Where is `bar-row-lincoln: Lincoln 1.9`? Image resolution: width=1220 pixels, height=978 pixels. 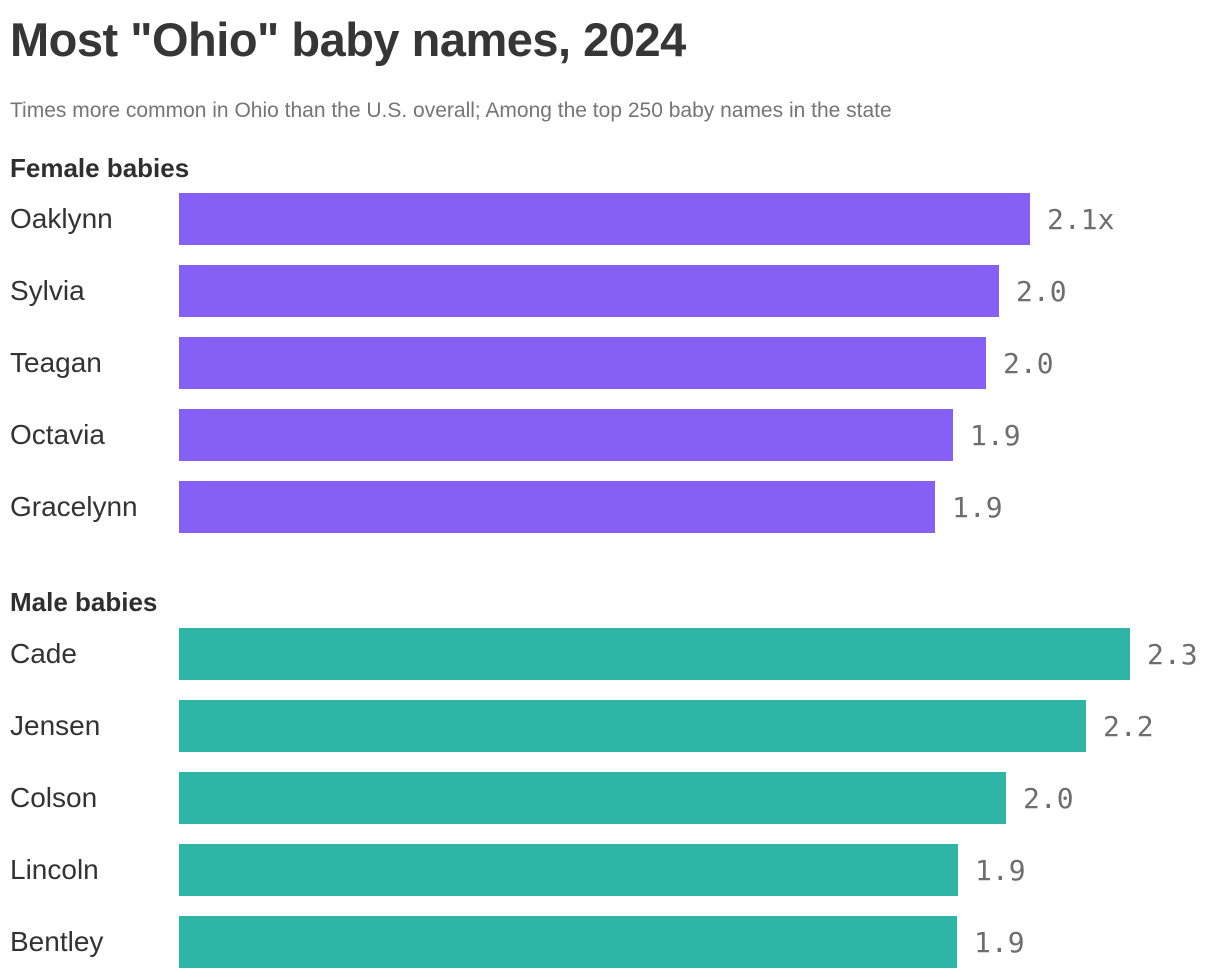 bar-row-lincoln: Lincoln 1.9 is located at coordinates (615, 870).